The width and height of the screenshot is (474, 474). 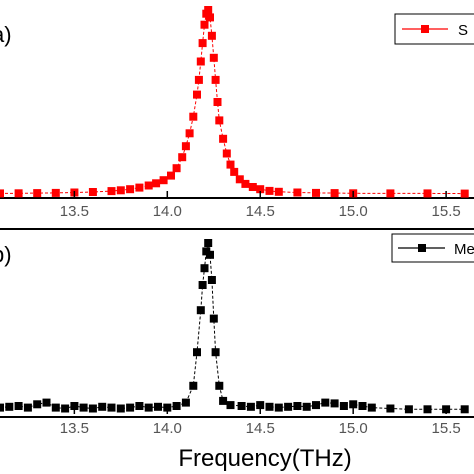 What do you see at coordinates (422, 248) in the screenshot?
I see `legend-marker-b` at bounding box center [422, 248].